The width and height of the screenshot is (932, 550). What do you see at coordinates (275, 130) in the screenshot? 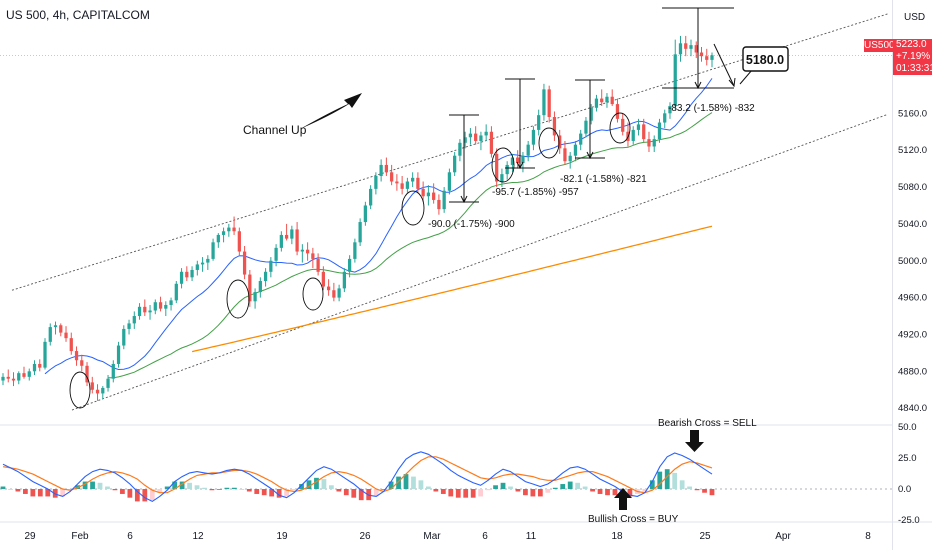
I see `channel-label: Channel Up` at bounding box center [275, 130].